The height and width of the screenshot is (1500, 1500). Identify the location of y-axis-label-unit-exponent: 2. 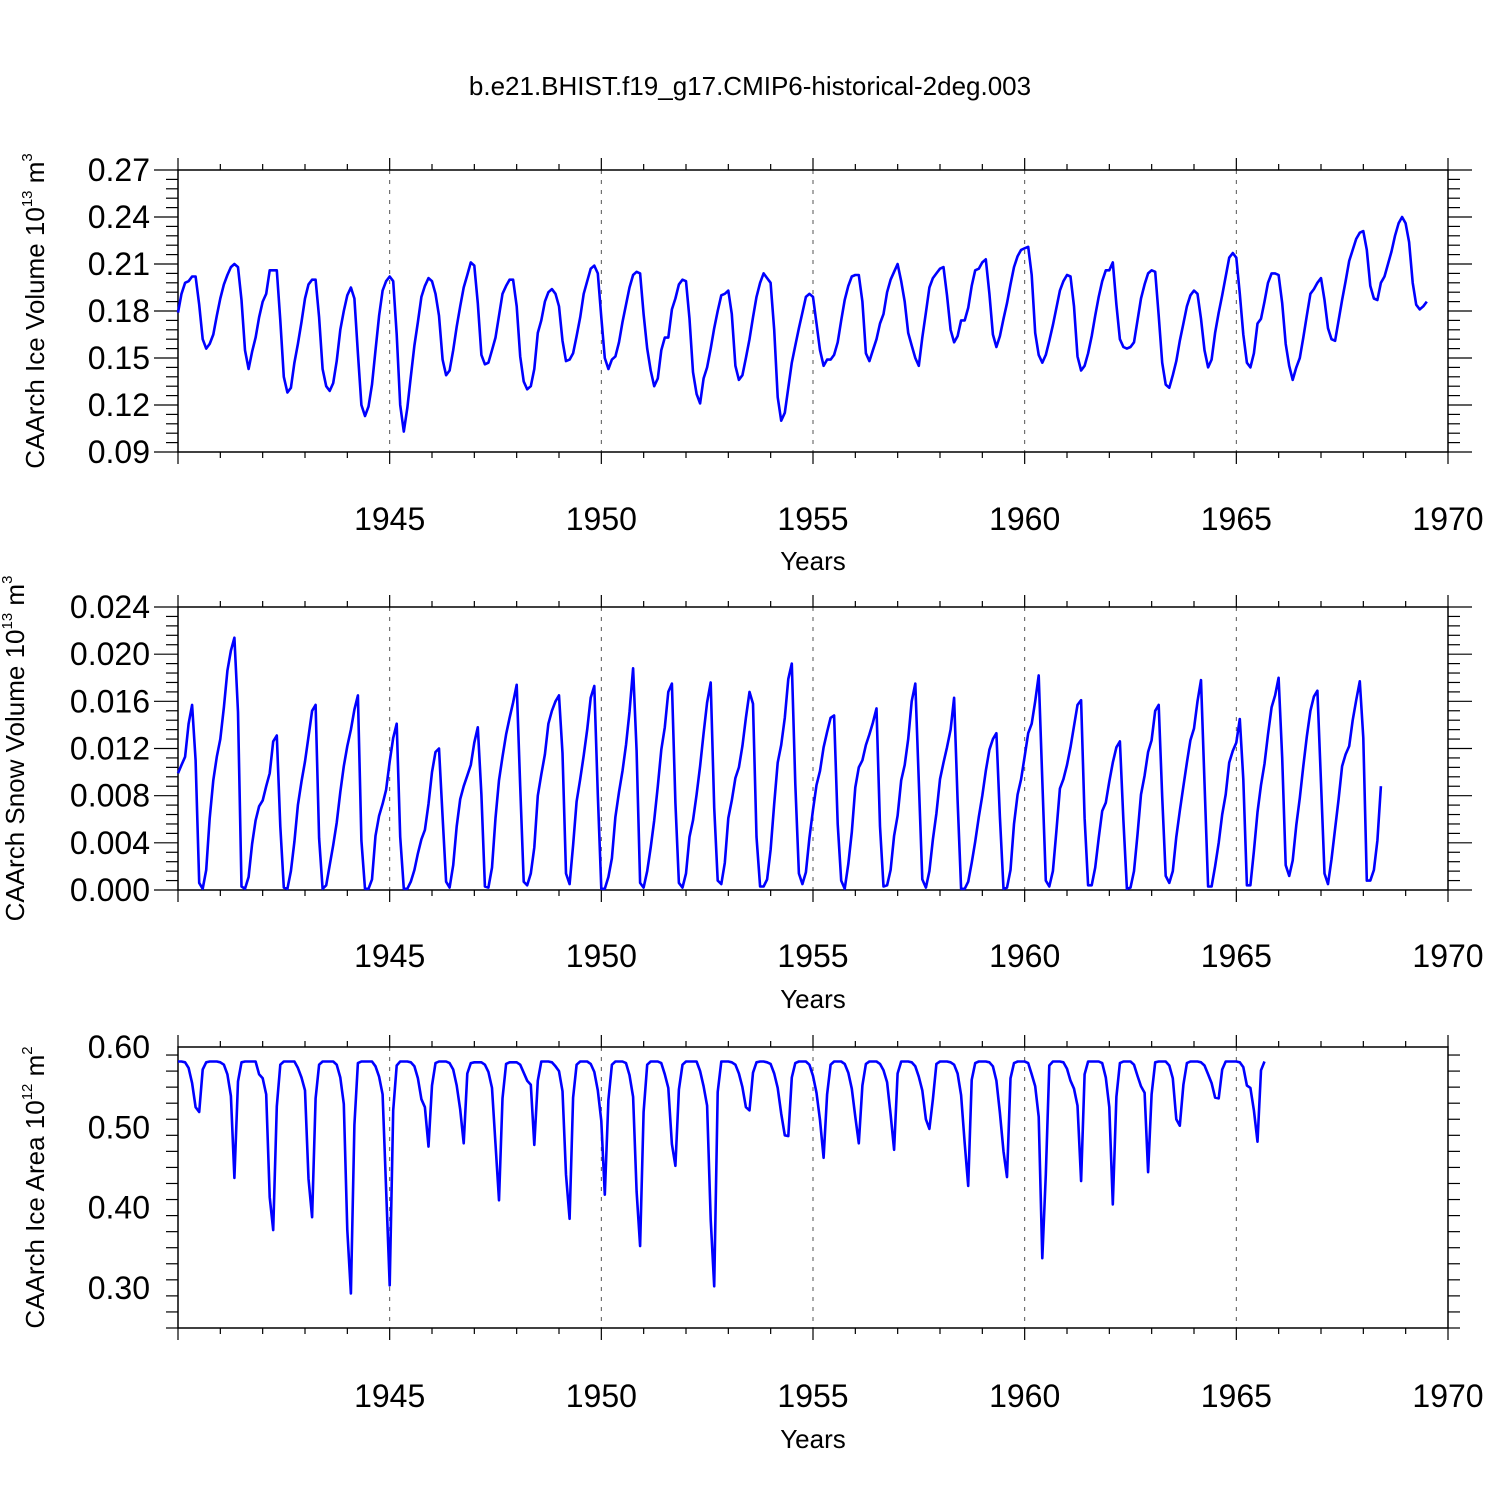
(27, 1050).